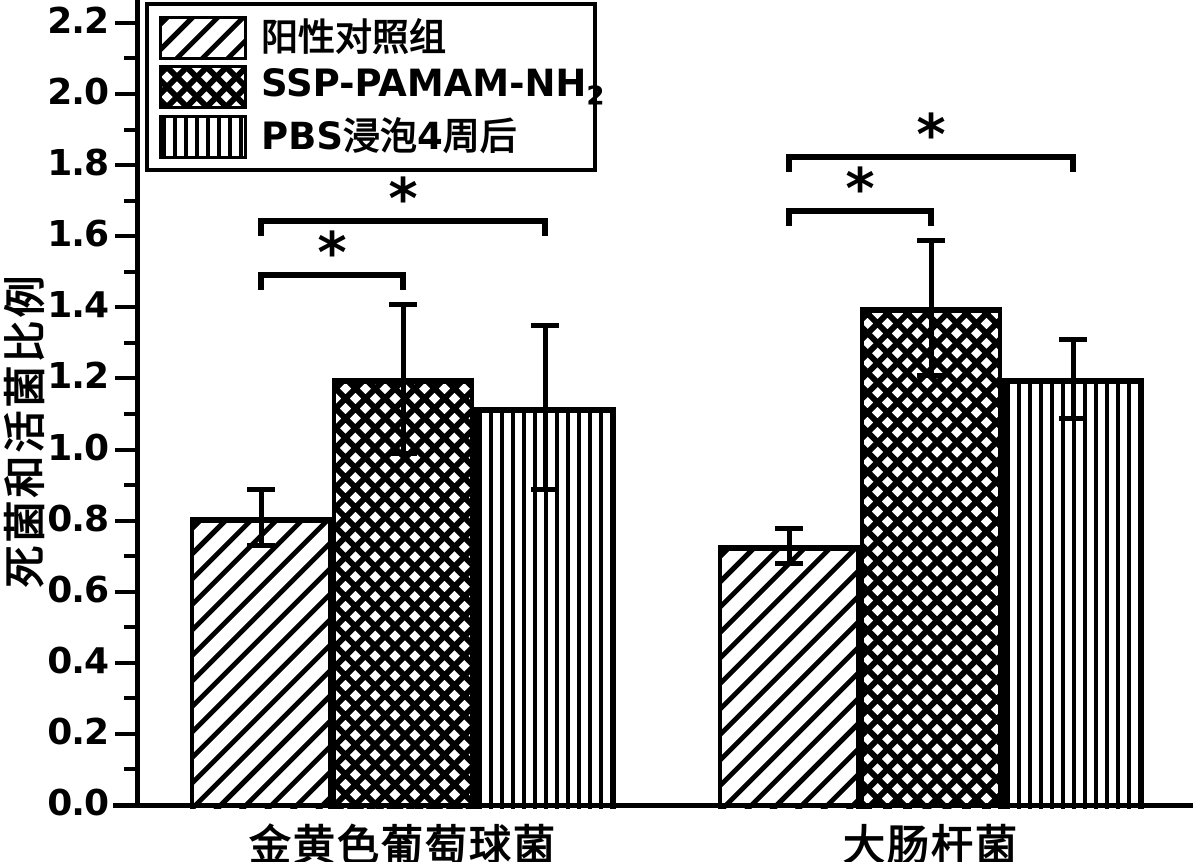 This screenshot has height=862, width=1200. I want to click on y-tick-label: 1.0, so click(78, 448).